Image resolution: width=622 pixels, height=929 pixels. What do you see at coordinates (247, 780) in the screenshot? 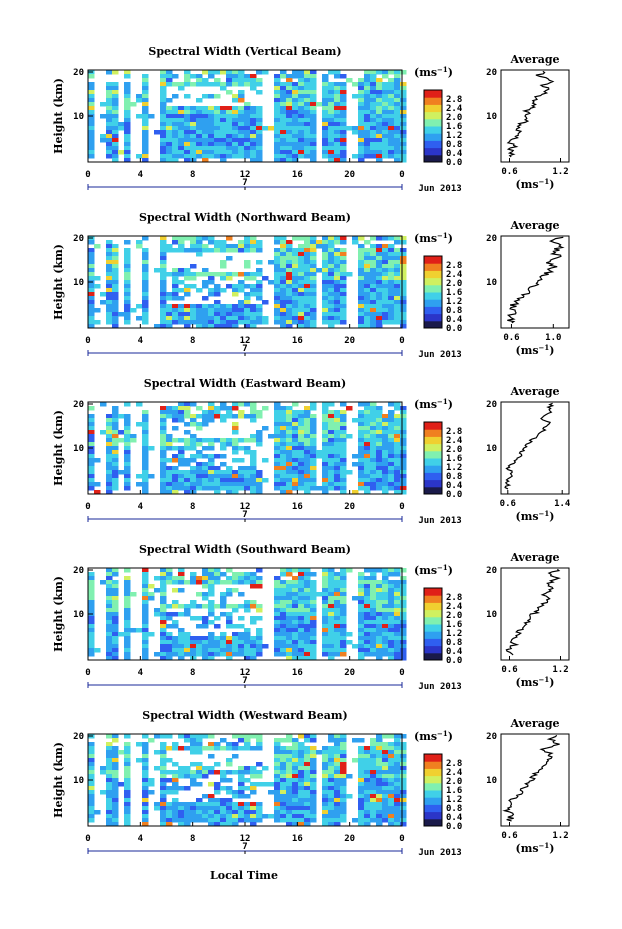
I see `heatmap` at bounding box center [247, 780].